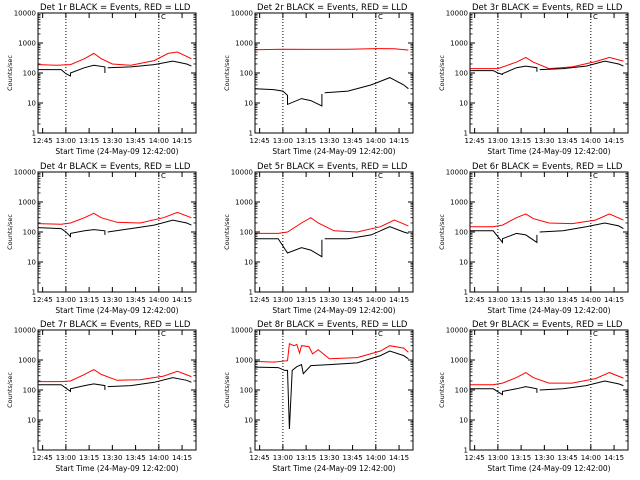  I want to click on panel-title: Det 4r BLACK = Events, RED = LLD, so click(115, 167).